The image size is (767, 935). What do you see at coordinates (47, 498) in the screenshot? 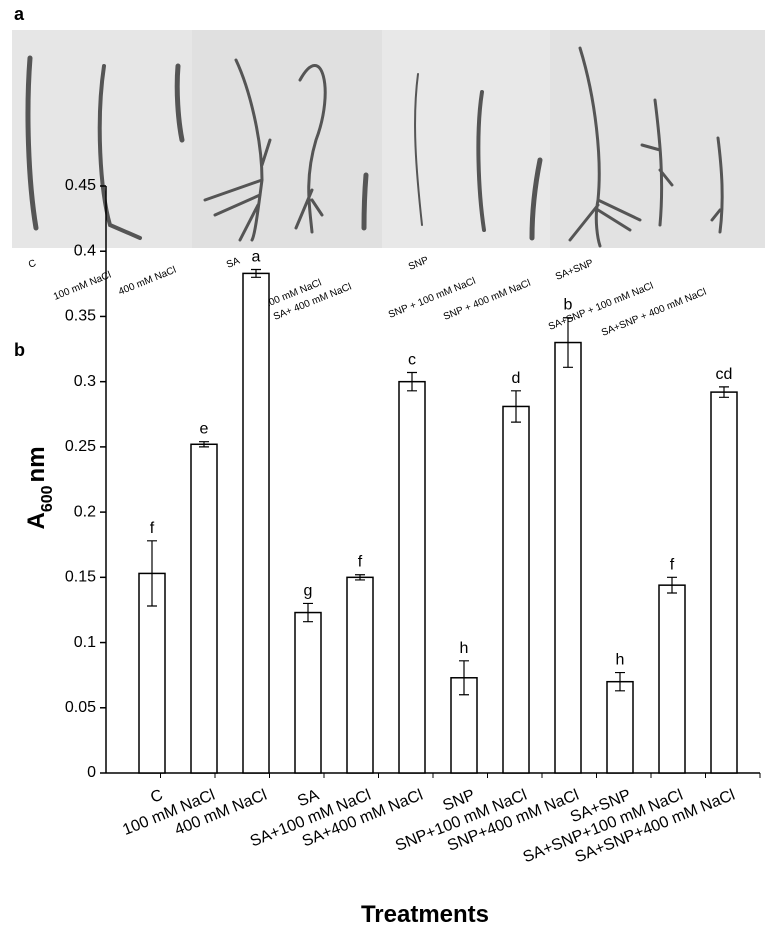
I see `y-axis-label-part: 600` at bounding box center [47, 498].